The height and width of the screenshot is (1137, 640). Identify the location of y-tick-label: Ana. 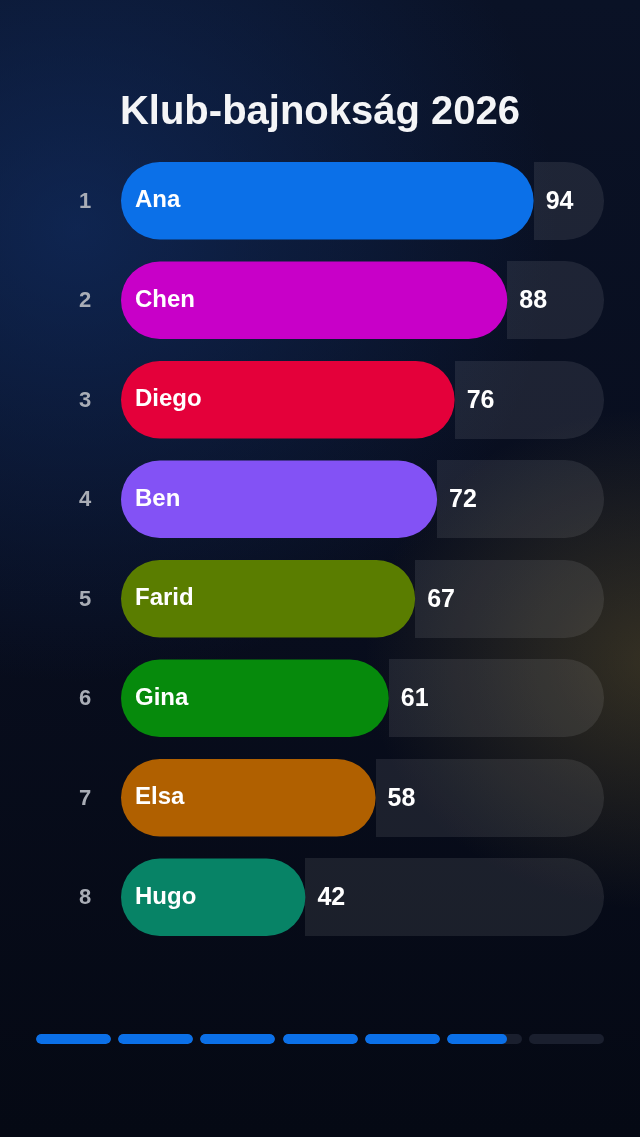
(158, 199).